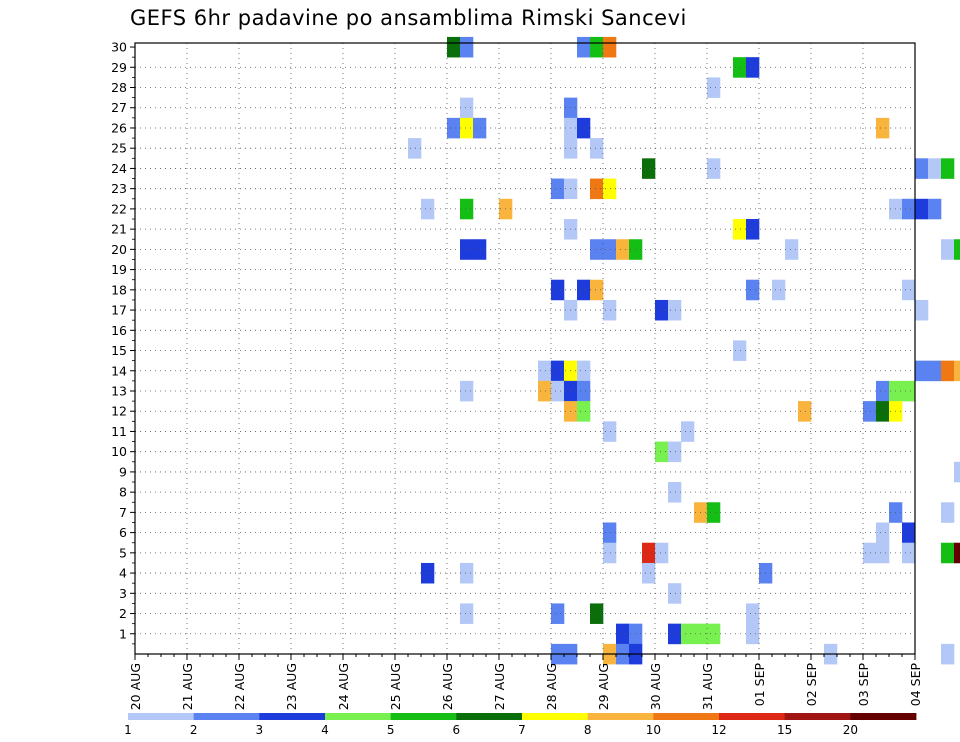  I want to click on y-tick-label: 22, so click(119, 208).